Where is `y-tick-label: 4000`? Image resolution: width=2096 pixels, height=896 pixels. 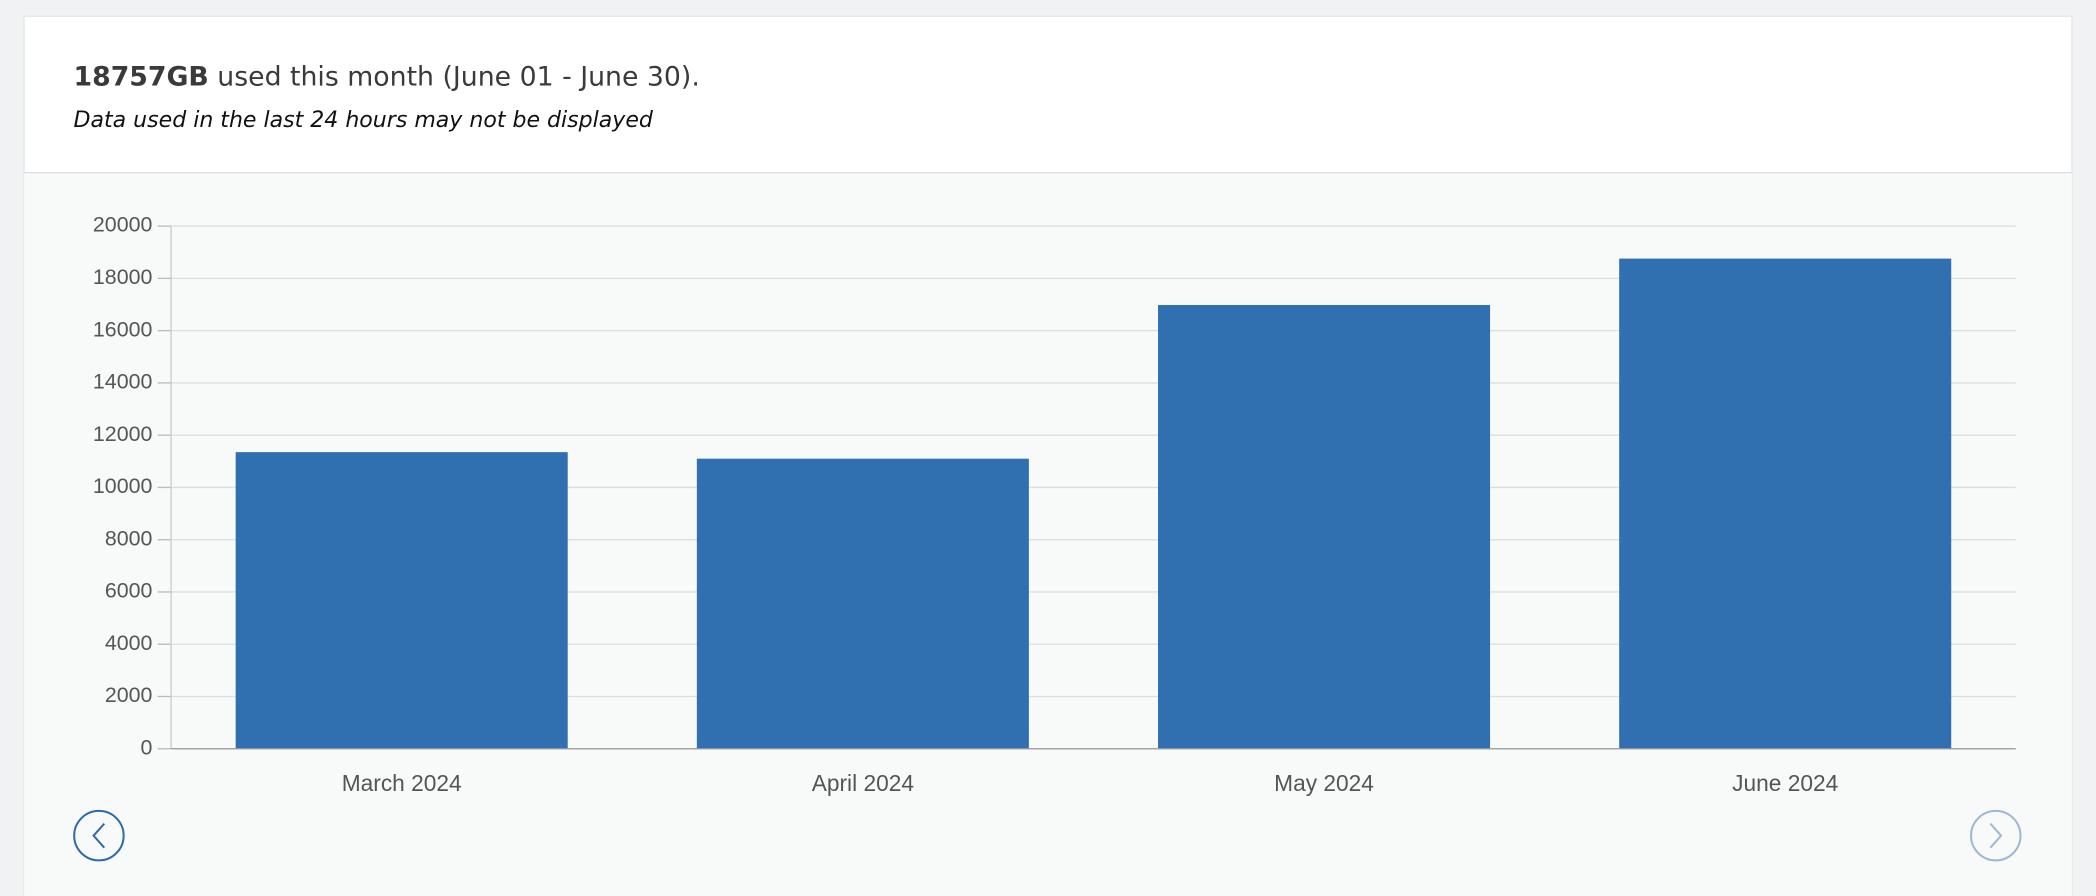 y-tick-label: 4000 is located at coordinates (129, 643).